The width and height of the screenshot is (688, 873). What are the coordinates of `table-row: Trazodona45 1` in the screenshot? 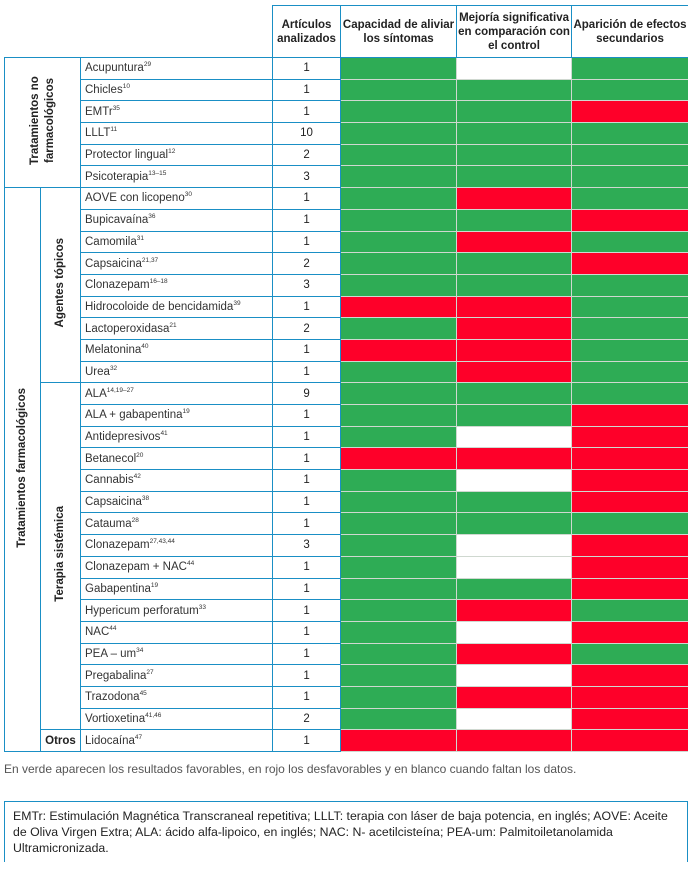 It's located at (346, 697).